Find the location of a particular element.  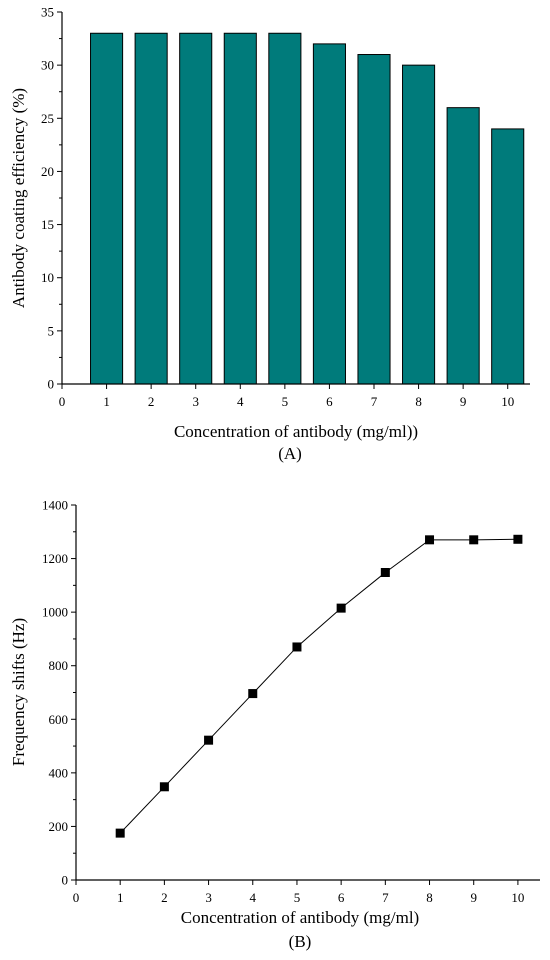

panel-b-y-axis-label: Frequency shifts (Hz) is located at coordinates (18, 692).